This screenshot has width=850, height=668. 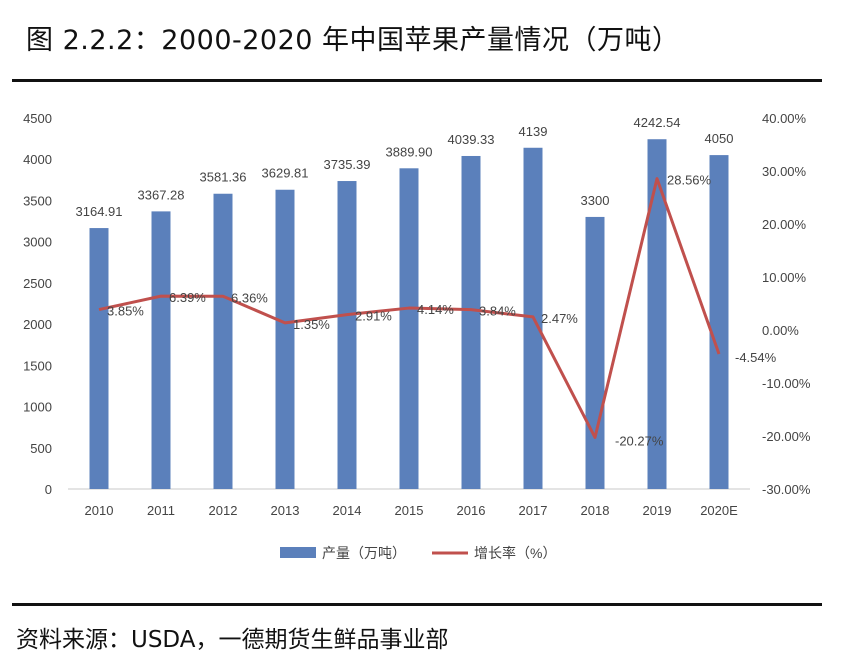 What do you see at coordinates (373, 316) in the screenshot?
I see `growth-value-label: 2.91%` at bounding box center [373, 316].